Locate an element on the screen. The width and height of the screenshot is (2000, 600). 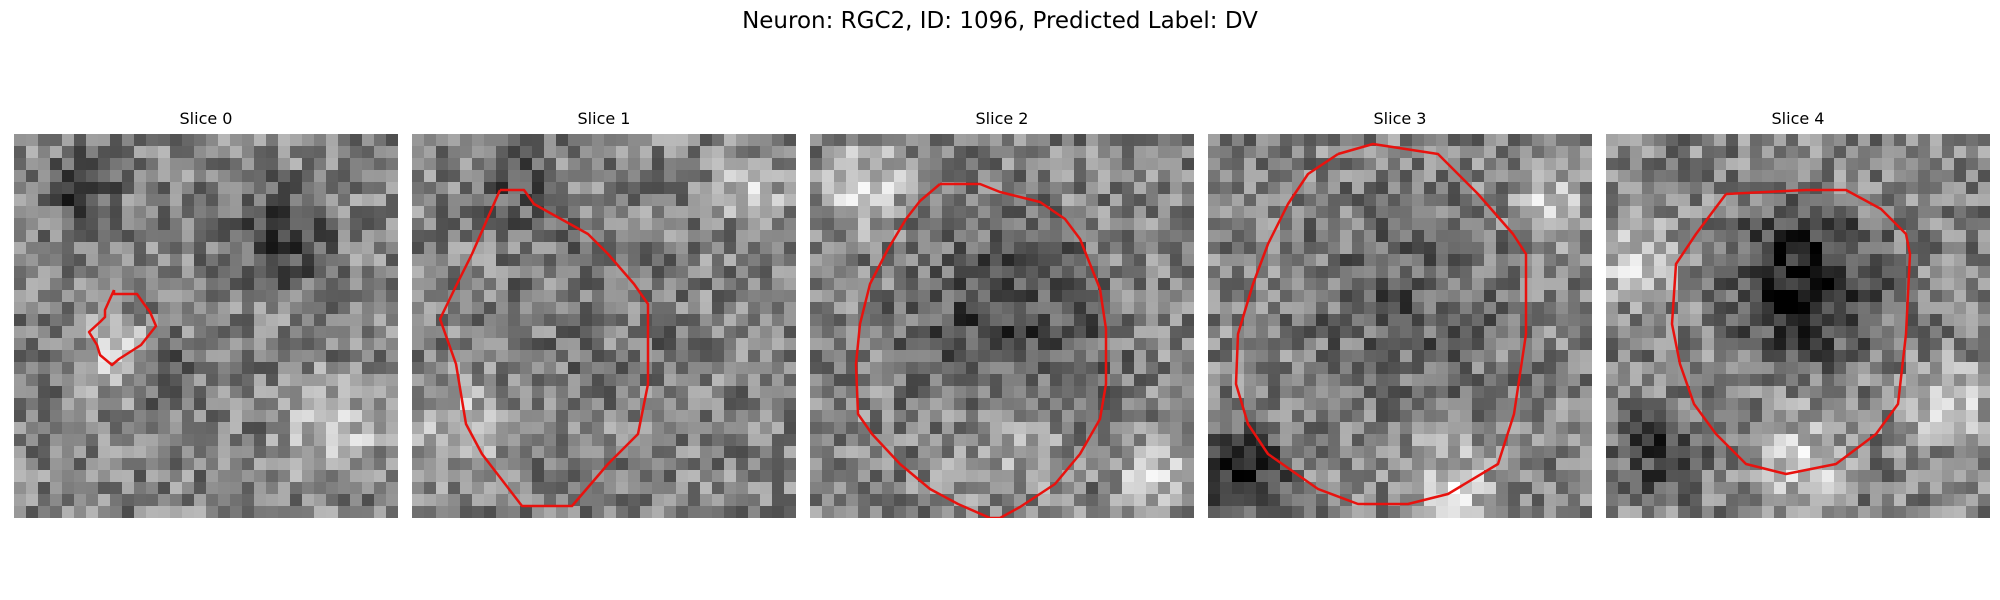
slice-panel-2: Slice 2 is located at coordinates (1002, 313).